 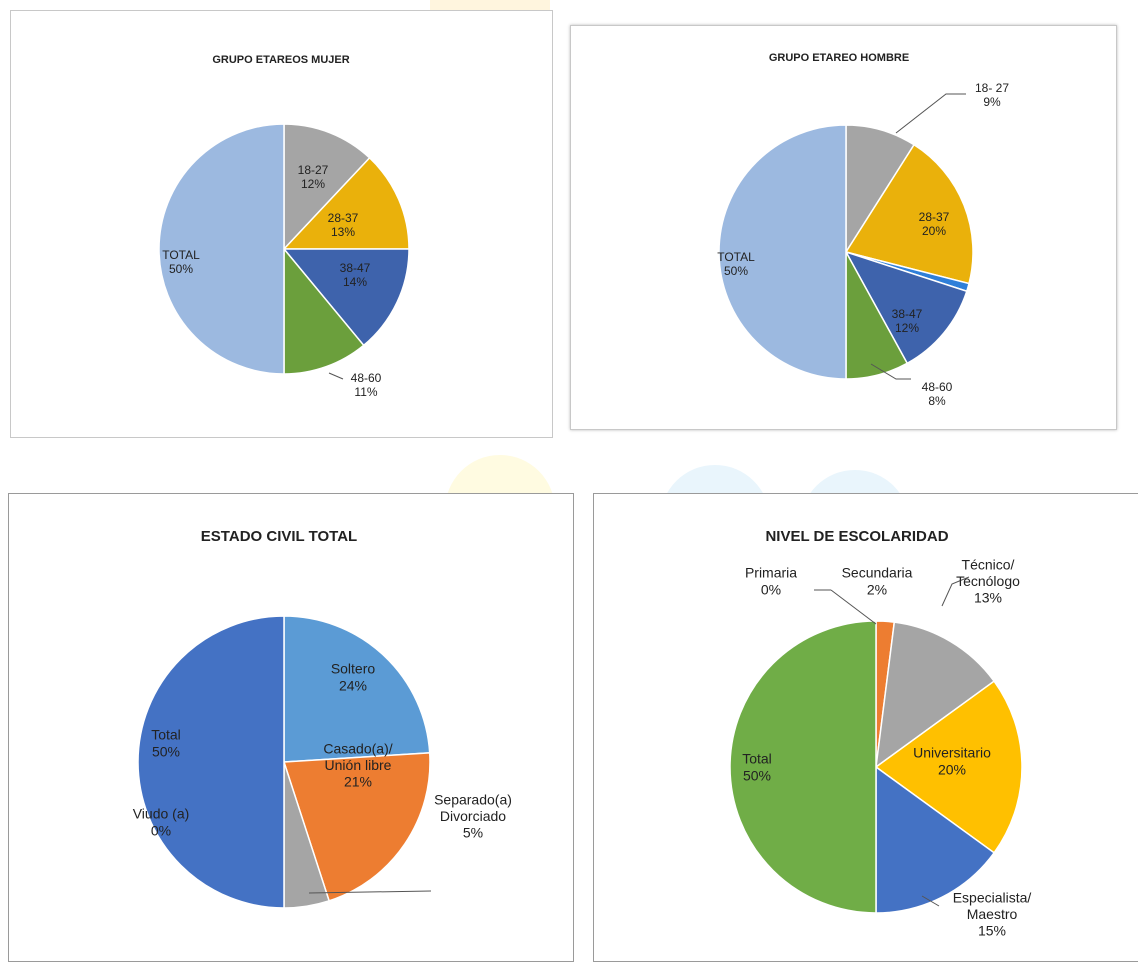 I want to click on pie-slice-casado-a-union-libre, so click(x=356, y=827).